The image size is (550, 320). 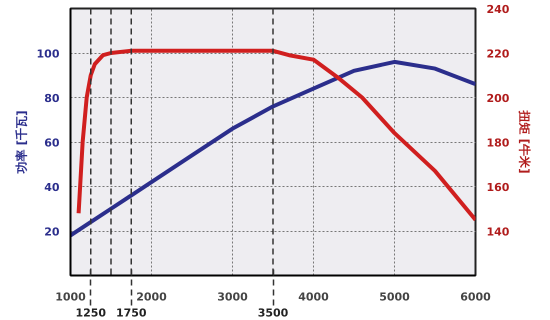 I want to click on x-tick-label: 2000, so click(x=152, y=297).